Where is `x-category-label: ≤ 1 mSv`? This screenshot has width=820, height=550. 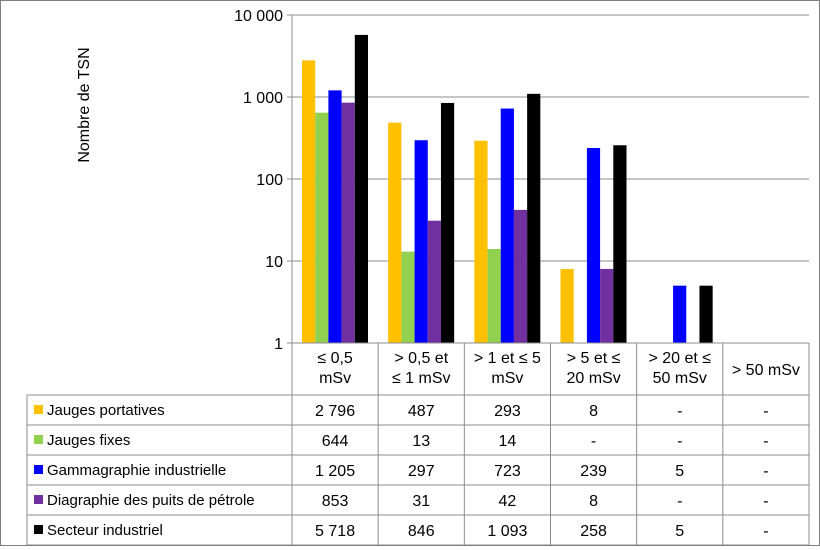 x-category-label: ≤ 1 mSv is located at coordinates (421, 378).